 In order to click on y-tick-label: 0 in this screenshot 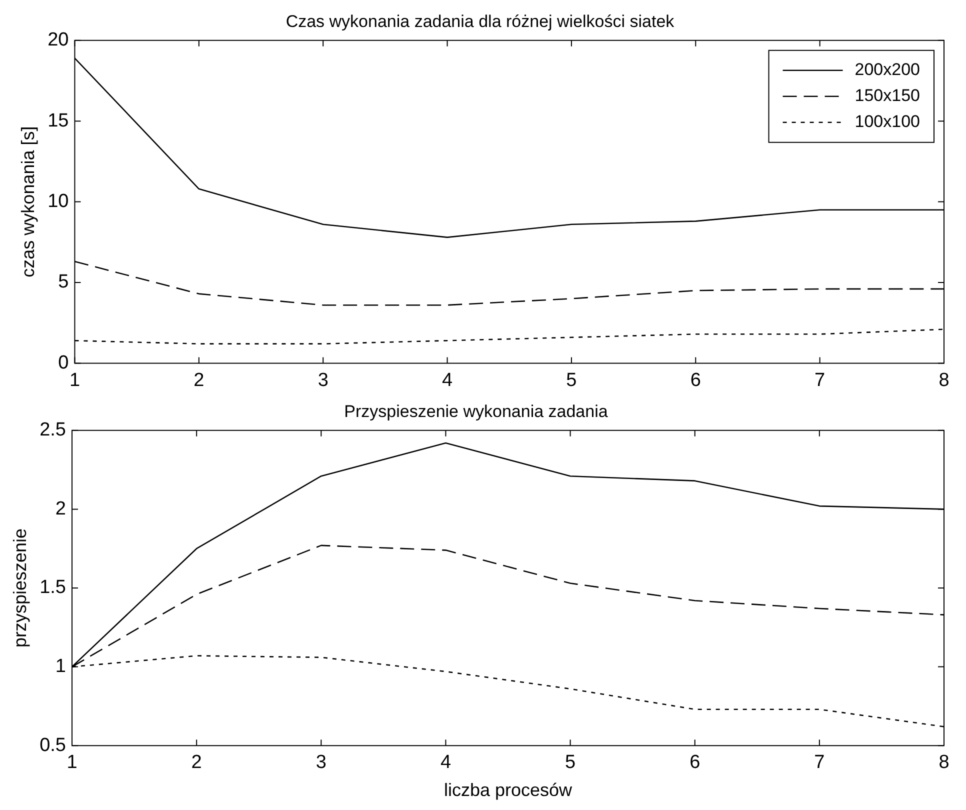, I will do `click(63, 363)`.